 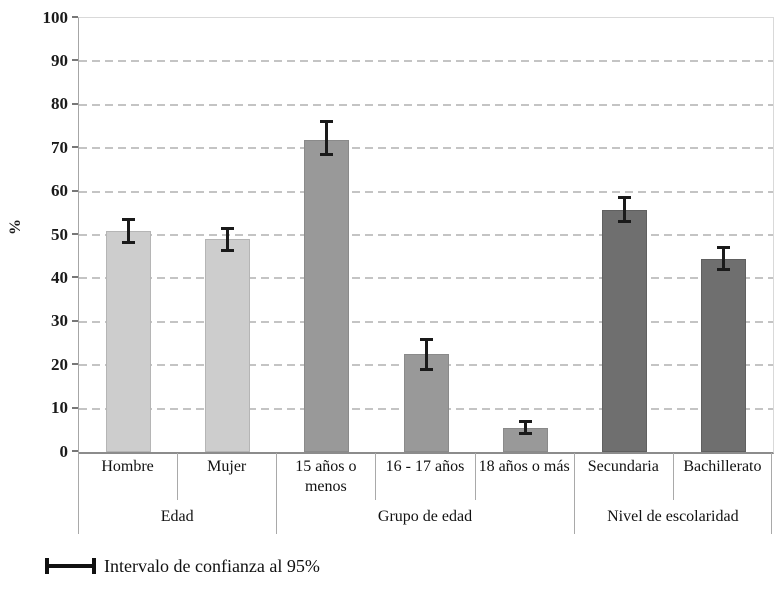 I want to click on confidence-interval-icon, so click(x=70, y=566).